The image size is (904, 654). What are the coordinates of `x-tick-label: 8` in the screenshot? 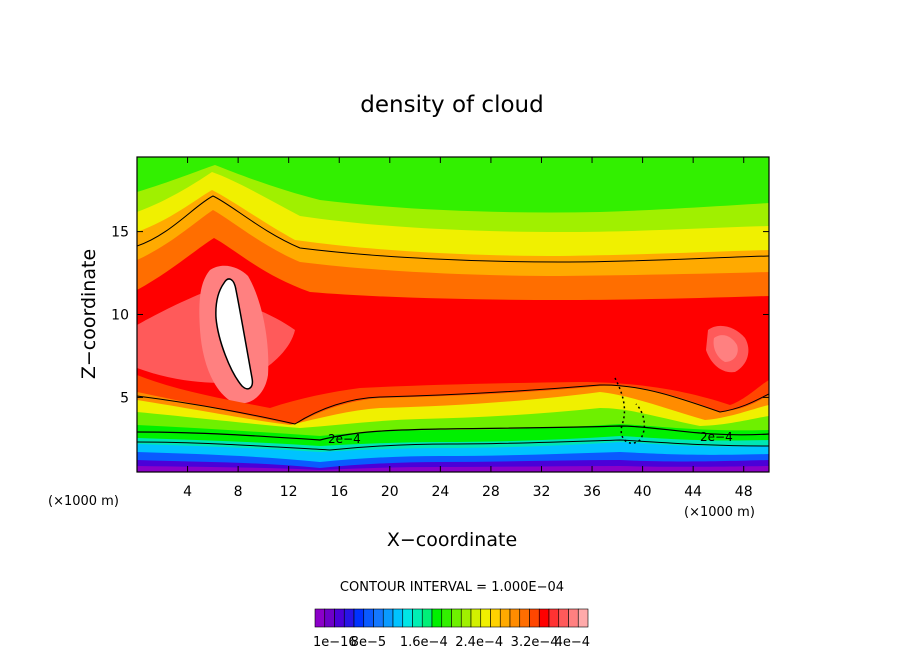 It's located at (238, 492).